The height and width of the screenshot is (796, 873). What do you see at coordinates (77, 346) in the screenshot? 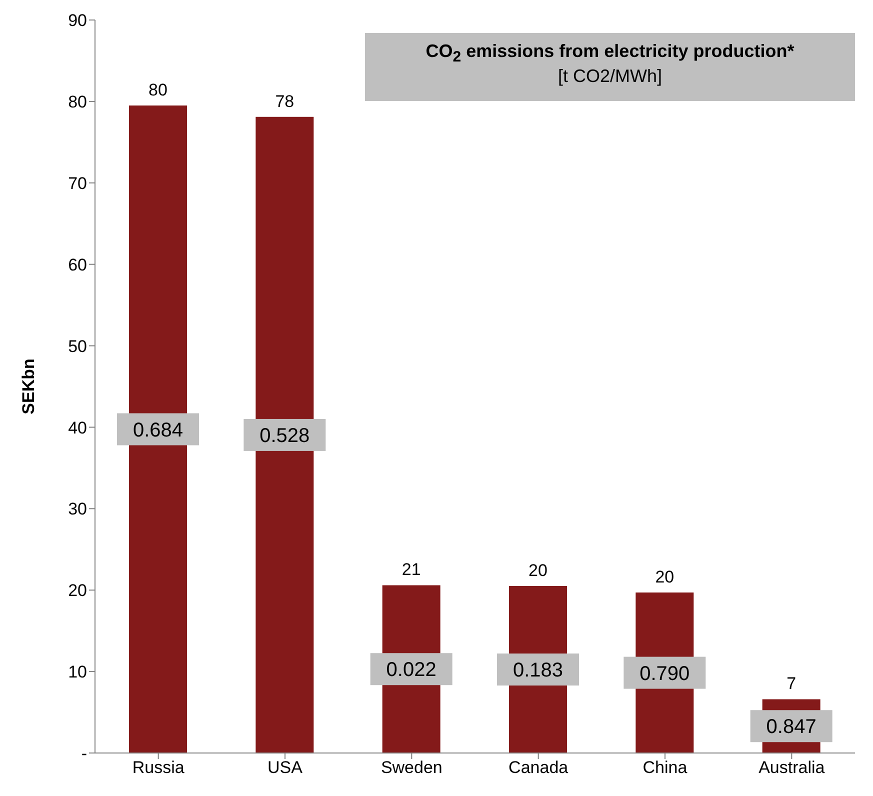
I see `y-tick-label: 50` at bounding box center [77, 346].